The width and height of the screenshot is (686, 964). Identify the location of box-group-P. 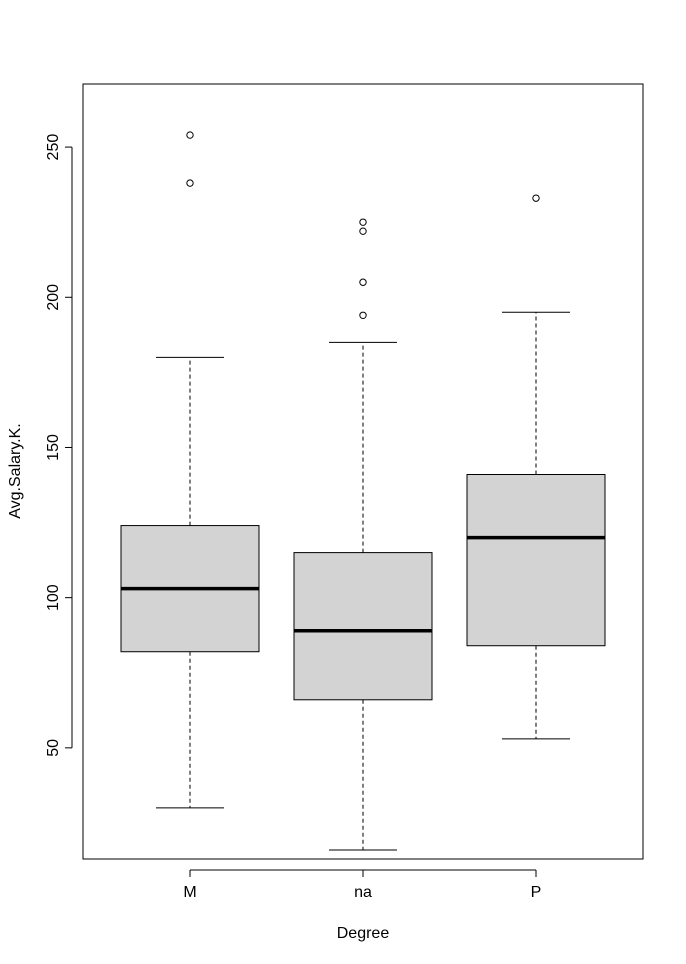
(536, 467).